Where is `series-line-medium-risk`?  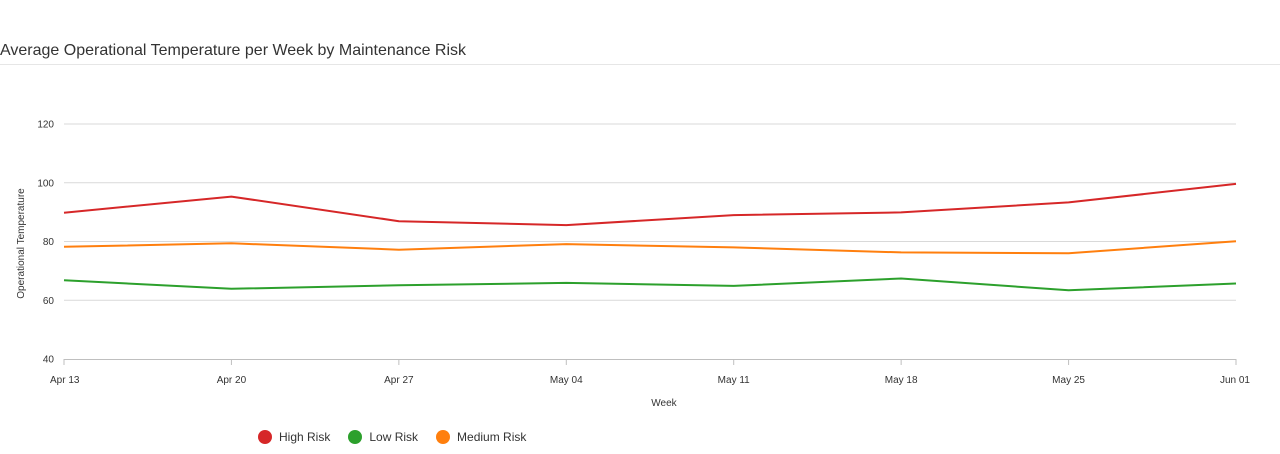
series-line-medium-risk is located at coordinates (650, 247).